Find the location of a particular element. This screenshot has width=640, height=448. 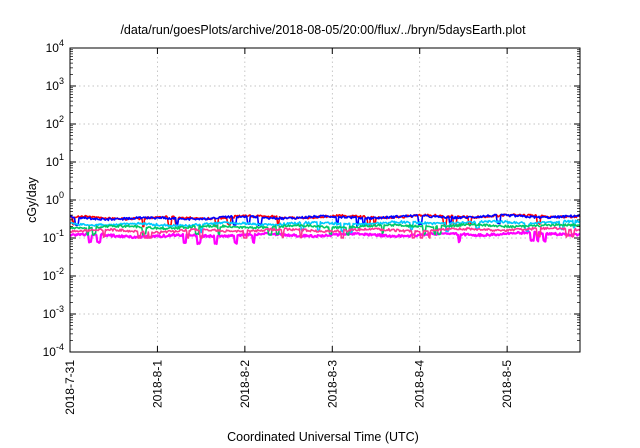

y-tick-label: 10⁻⁴ is located at coordinates (53, 350).